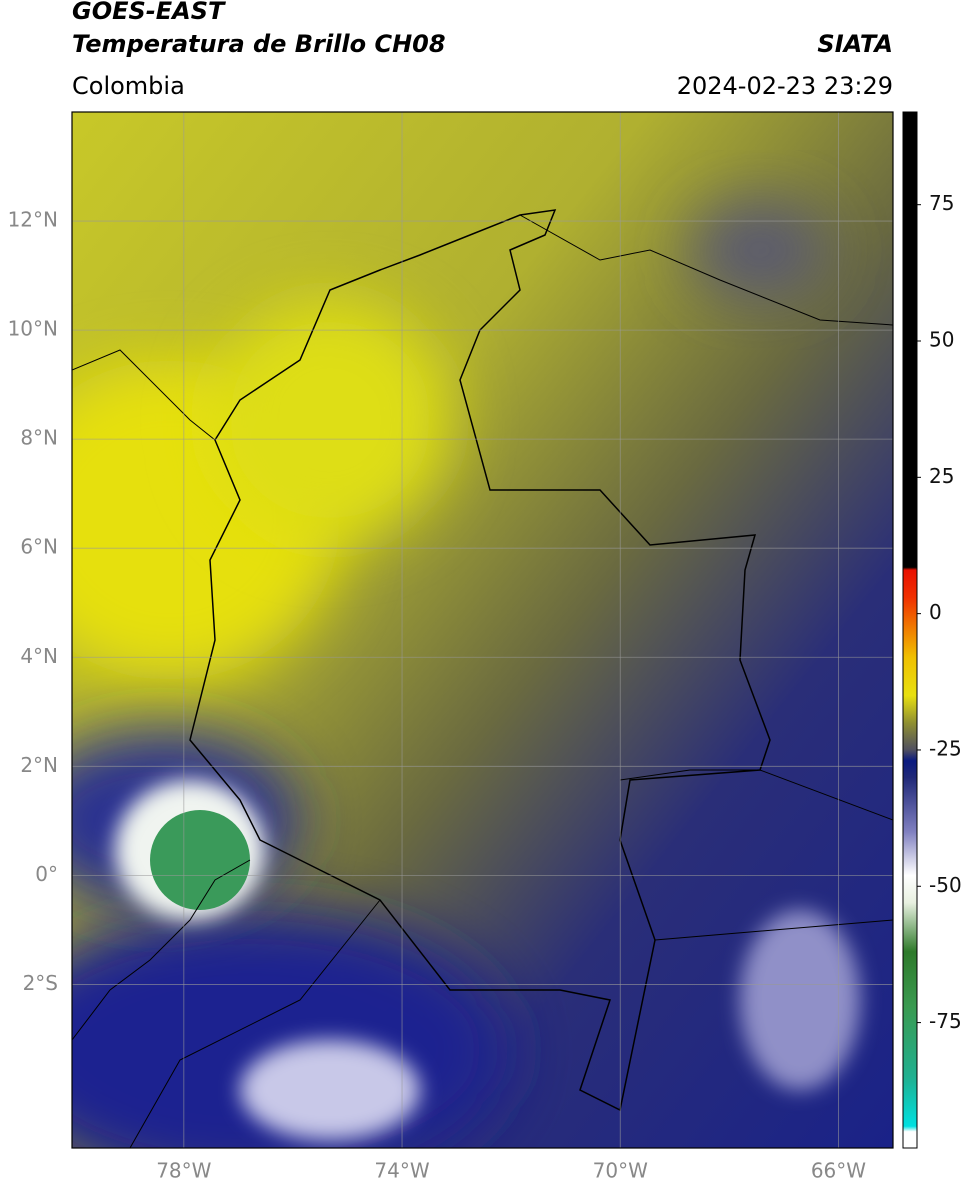  I want to click on x-tick-label: 66°W, so click(838, 1171).